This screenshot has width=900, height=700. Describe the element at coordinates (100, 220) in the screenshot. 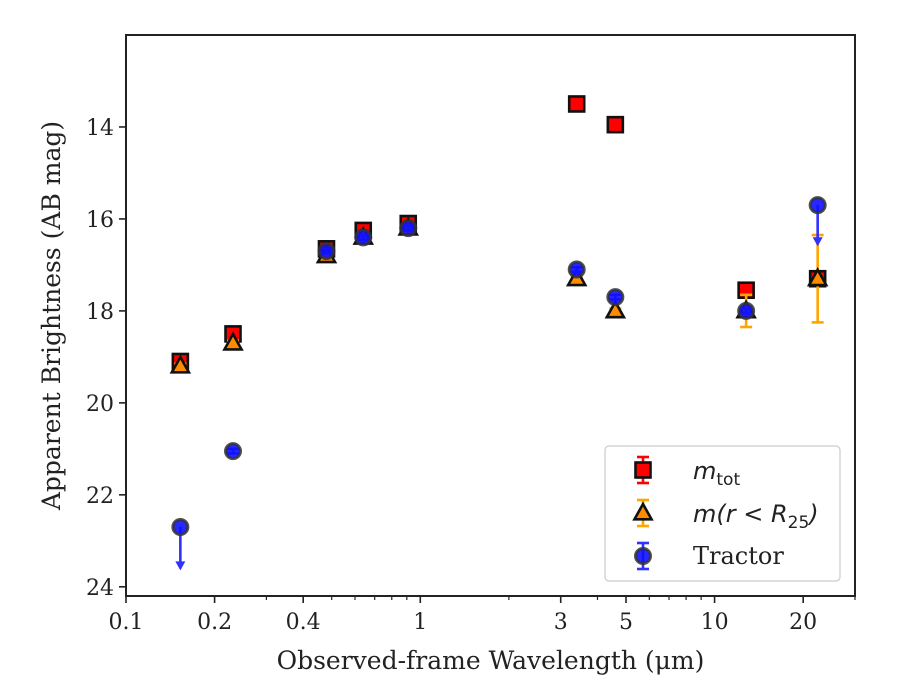

I see `y-tick-label: 16` at that location.